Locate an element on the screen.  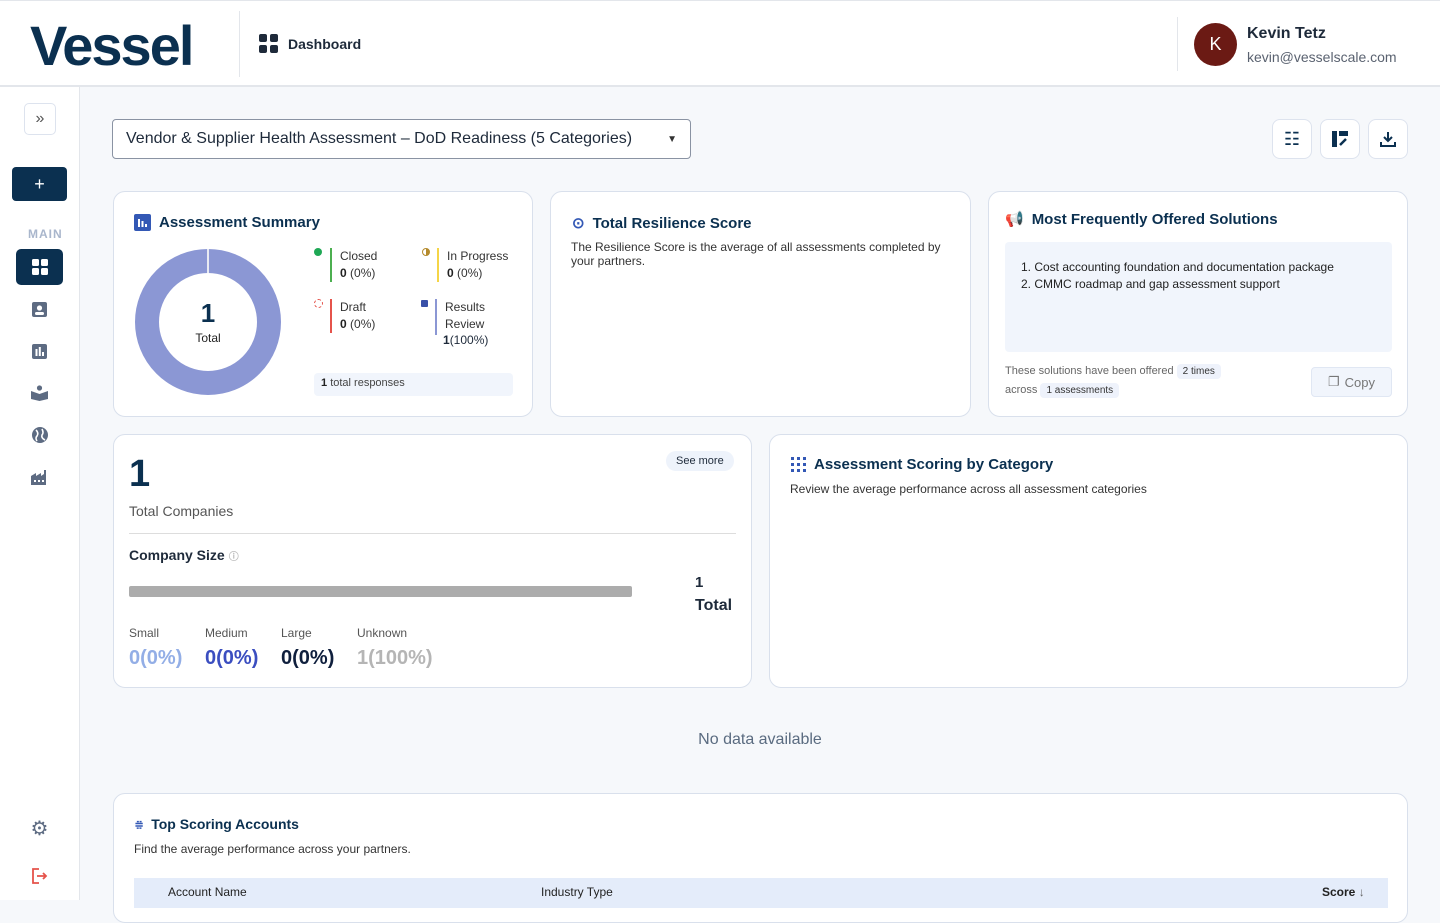
vessel-logo: Vessel is located at coordinates (112, 45).